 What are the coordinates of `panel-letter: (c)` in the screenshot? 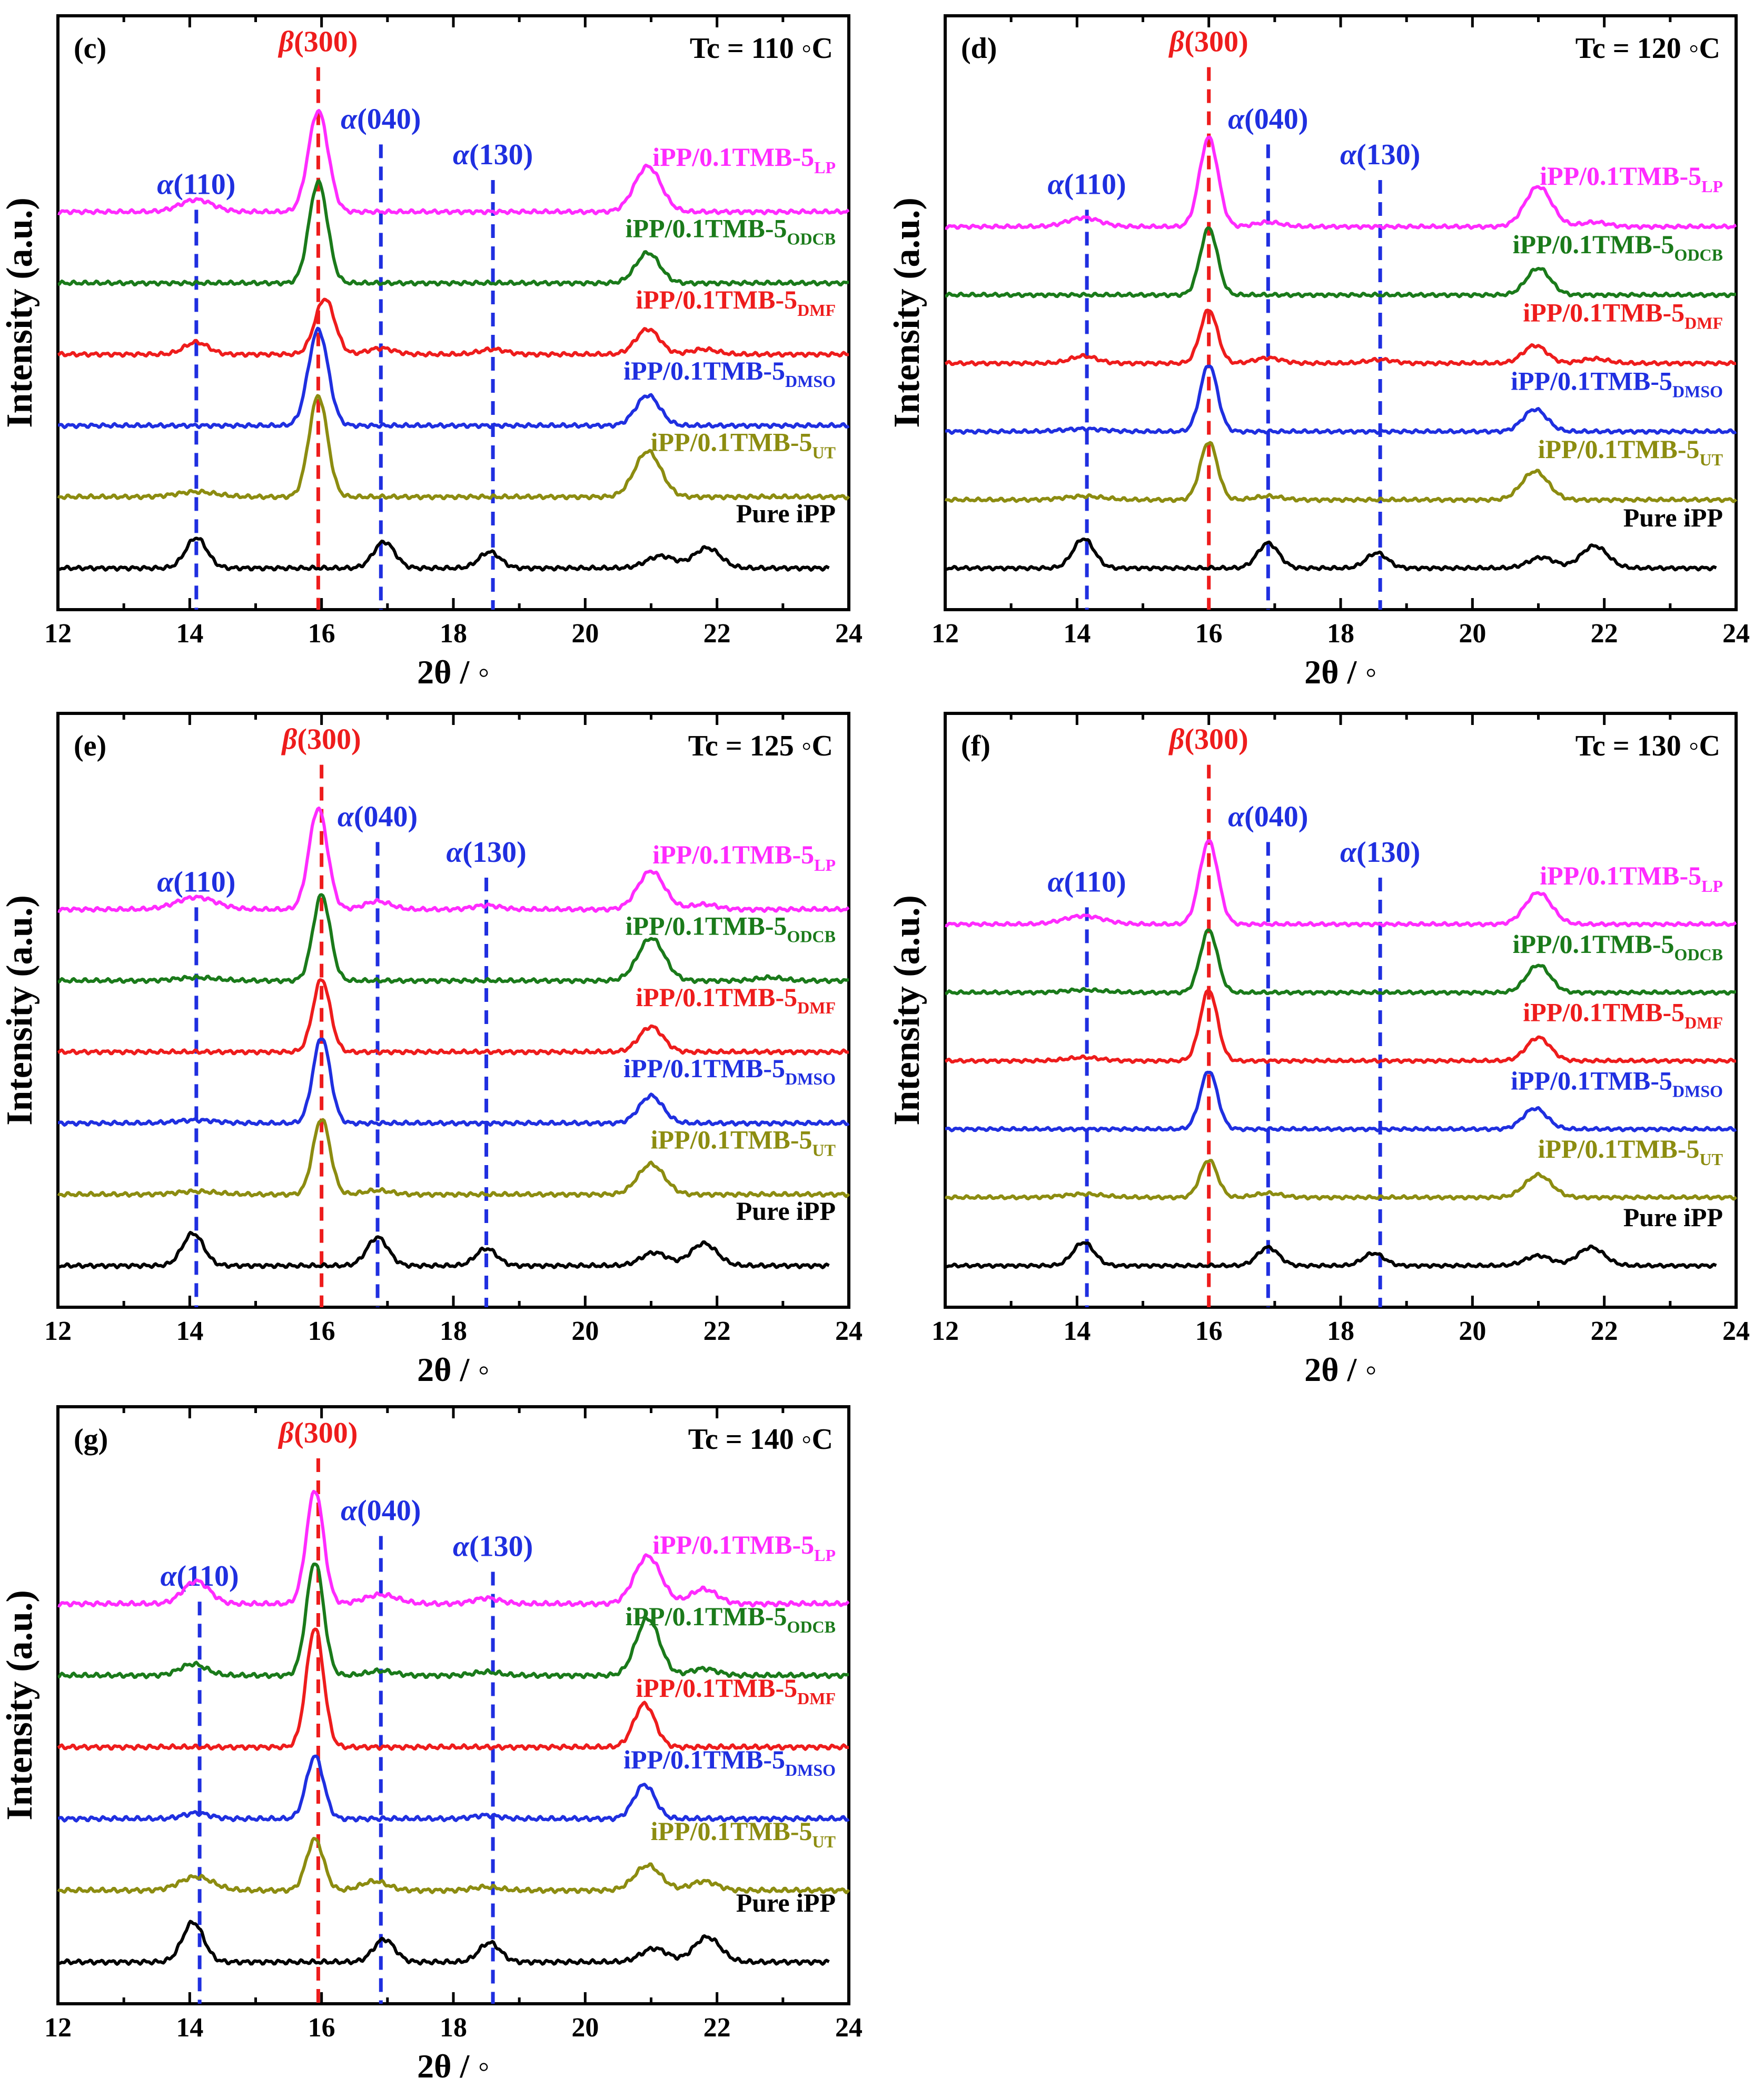 It's located at (90, 48).